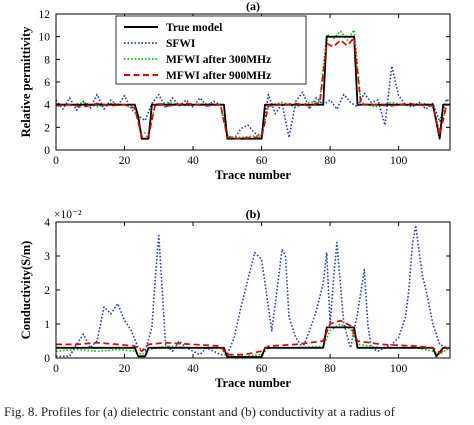 The image size is (474, 425). Describe the element at coordinates (26, 290) in the screenshot. I see `y-axis-label: Conductivity(S/m)` at that location.